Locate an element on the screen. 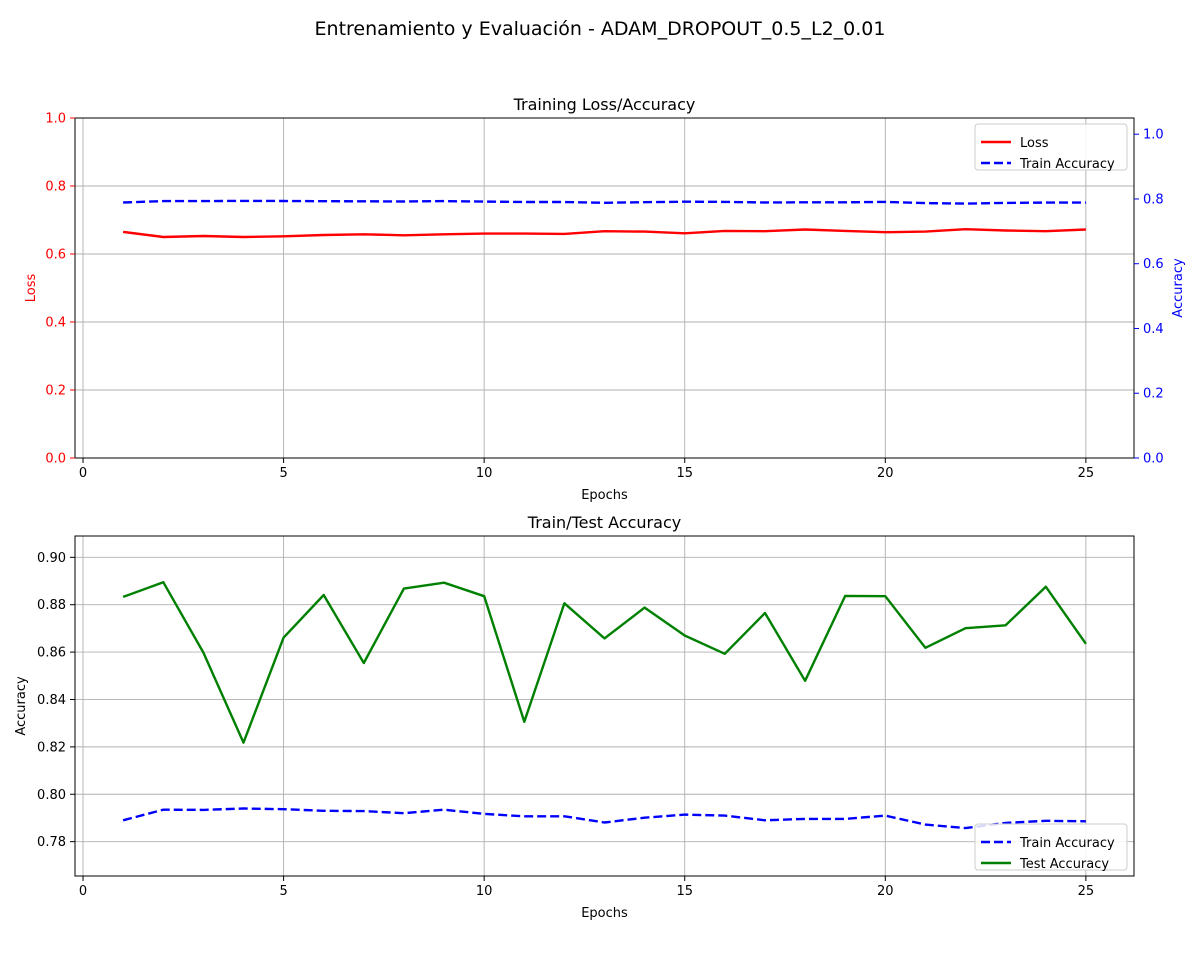 The image size is (1200, 961). y-right-tick-label: 0.8 is located at coordinates (1153, 199).